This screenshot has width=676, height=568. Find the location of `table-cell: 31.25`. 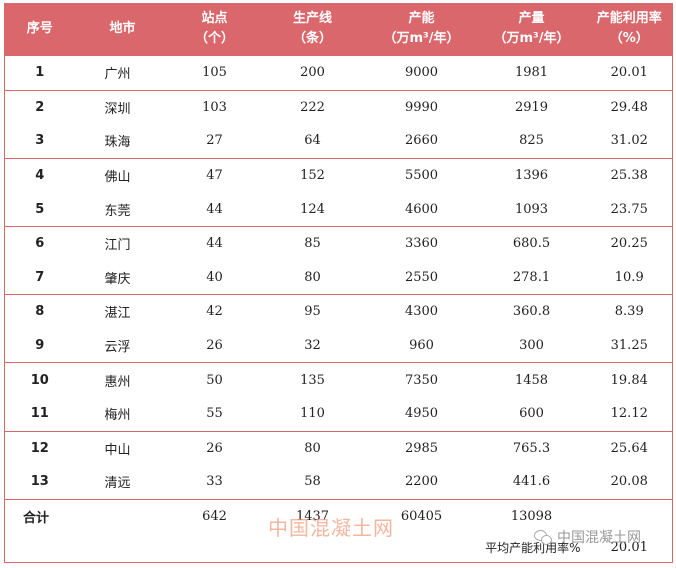

table-cell: 31.25 is located at coordinates (629, 346).